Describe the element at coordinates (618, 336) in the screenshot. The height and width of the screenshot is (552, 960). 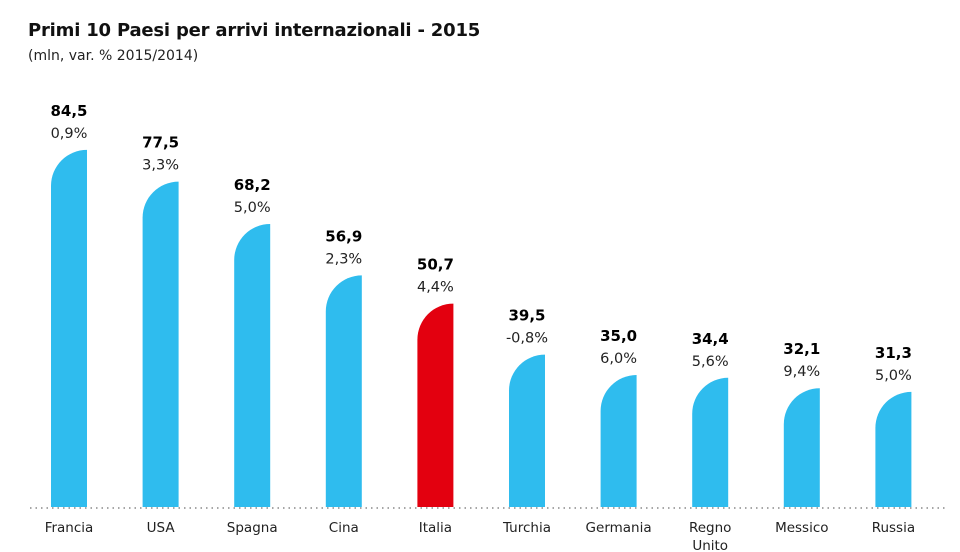
I see `value-label: 35,0` at that location.